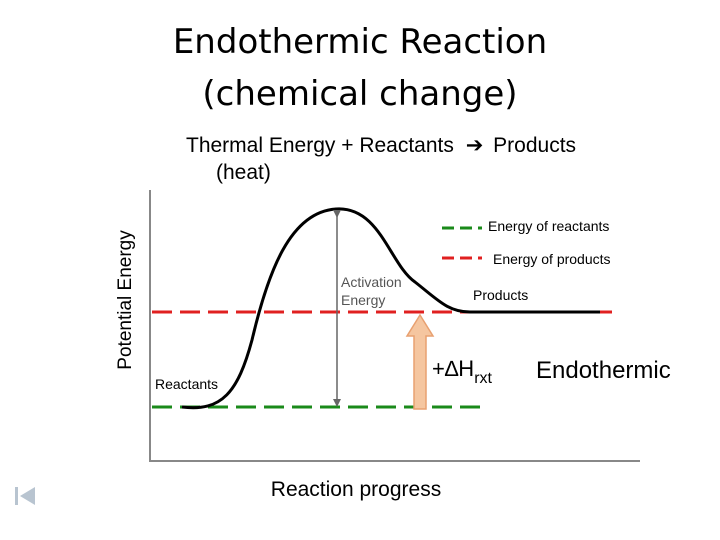 The width and height of the screenshot is (720, 540). Describe the element at coordinates (483, 378) in the screenshot. I see `delta-h-subscript: rxt` at that location.